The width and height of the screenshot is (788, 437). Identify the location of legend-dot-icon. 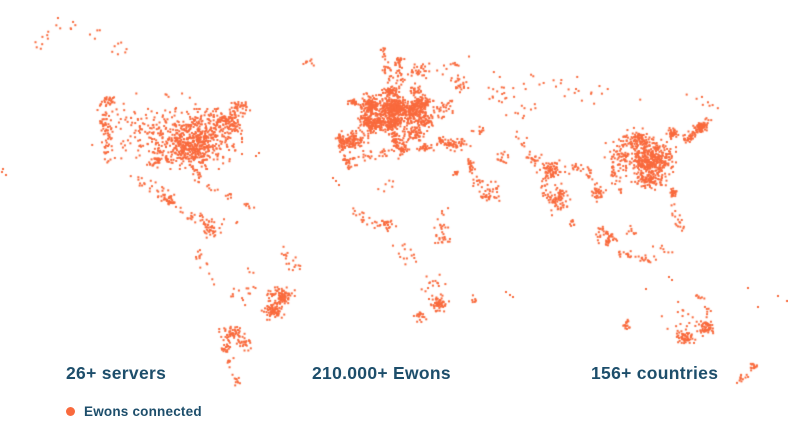
(70, 411).